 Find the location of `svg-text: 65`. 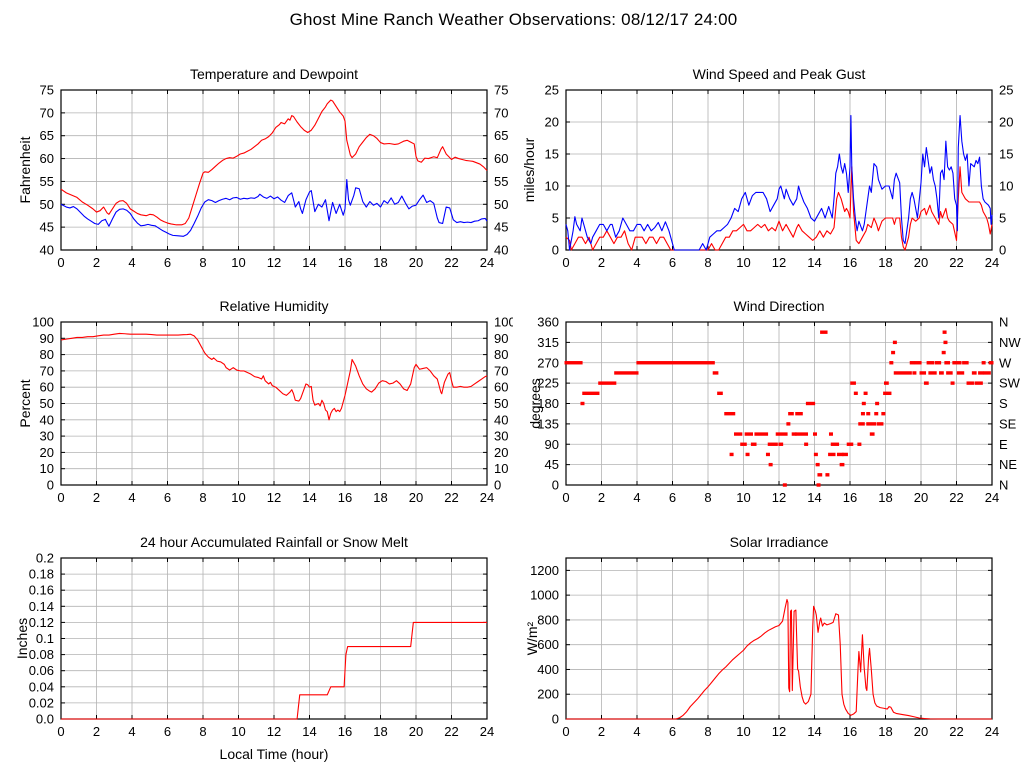

svg-text: 65 is located at coordinates (501, 135).